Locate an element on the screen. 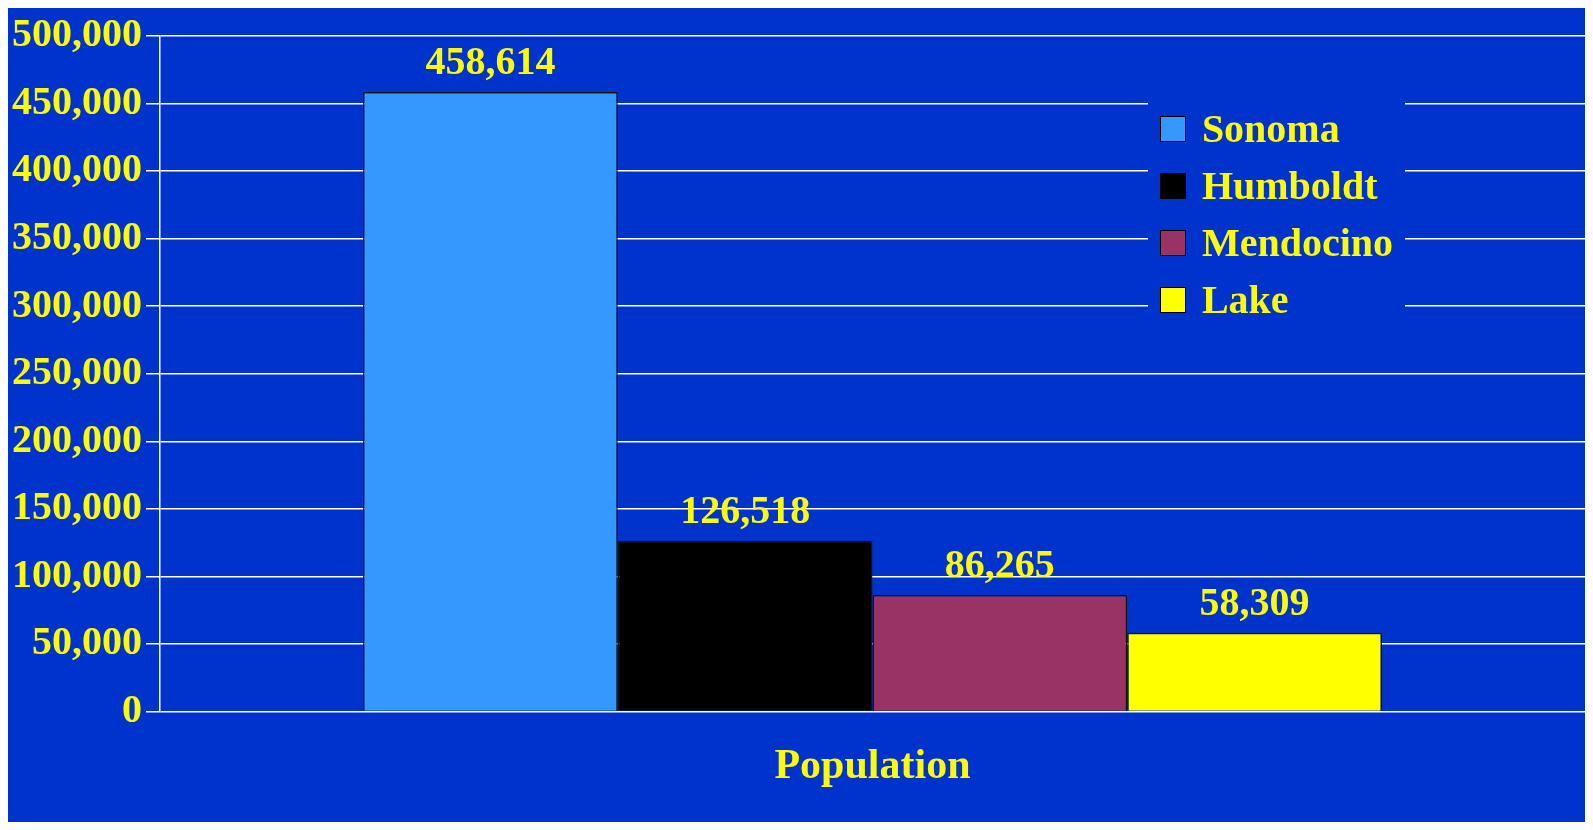  y-tick-label: 50,000 is located at coordinates (87, 641).